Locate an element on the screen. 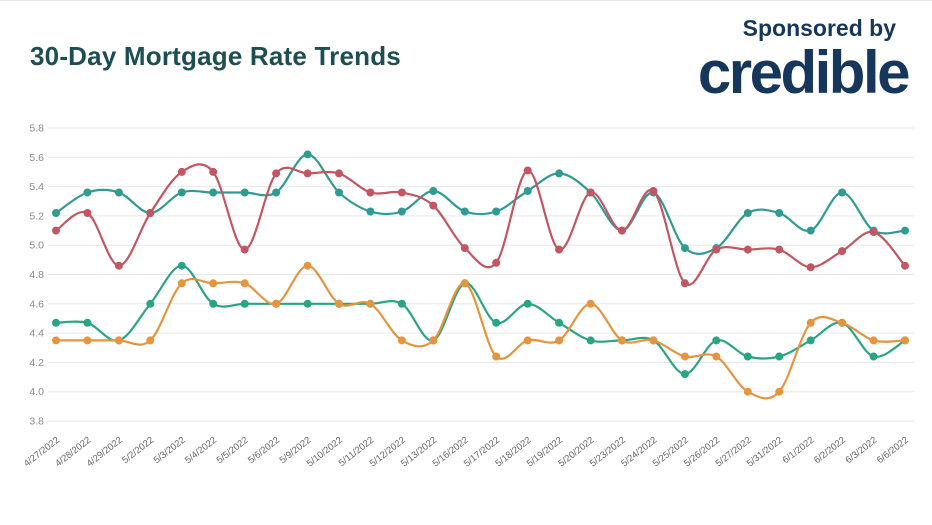  sponsored-by-label: Sponsored by is located at coordinates (819, 28).